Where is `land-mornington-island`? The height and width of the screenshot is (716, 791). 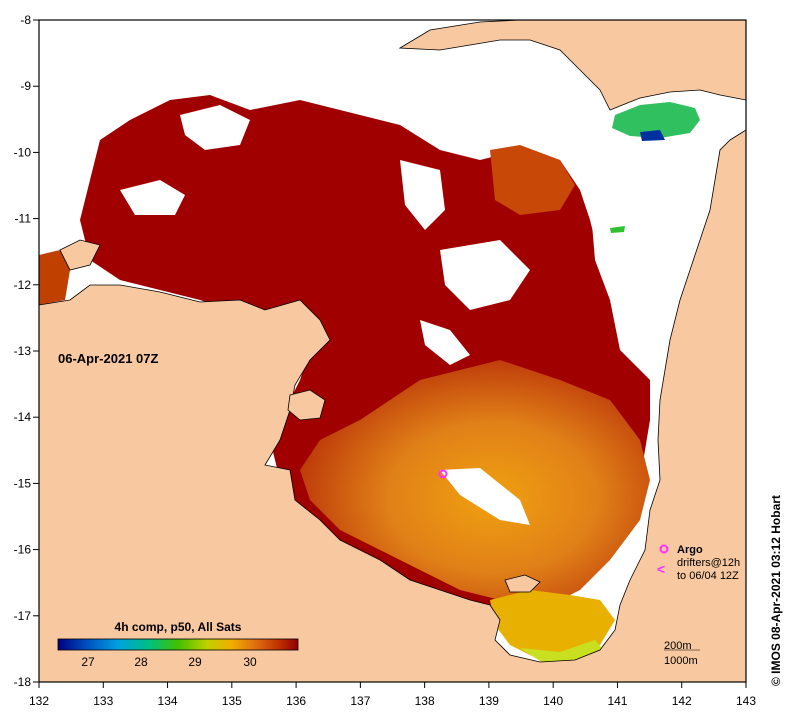
land-mornington-island is located at coordinates (522, 583).